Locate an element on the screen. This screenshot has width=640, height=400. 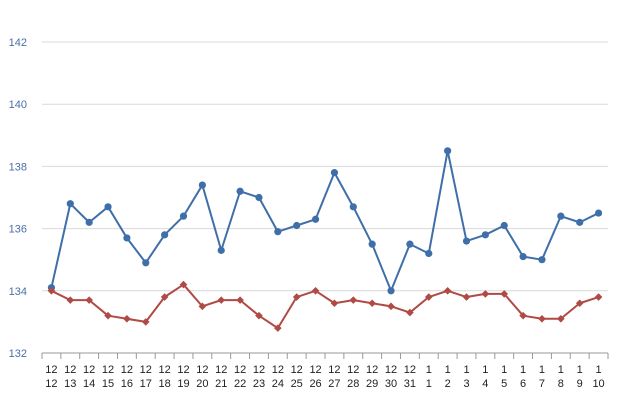
x-tick-label-day: 8 is located at coordinates (561, 384).